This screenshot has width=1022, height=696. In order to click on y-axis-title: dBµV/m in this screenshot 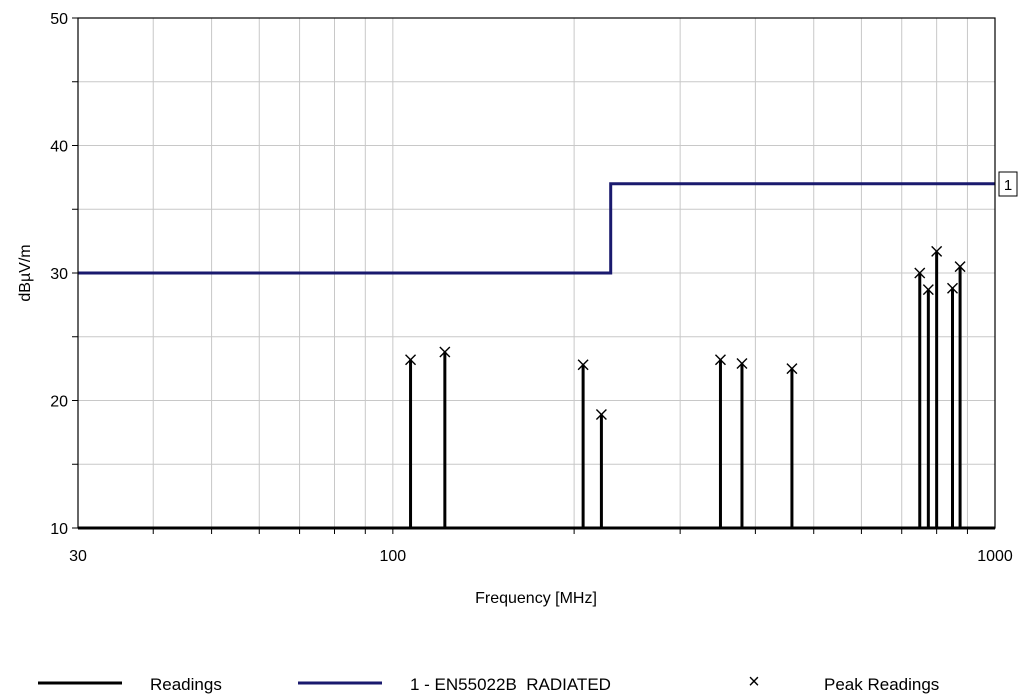, I will do `click(25, 272)`.